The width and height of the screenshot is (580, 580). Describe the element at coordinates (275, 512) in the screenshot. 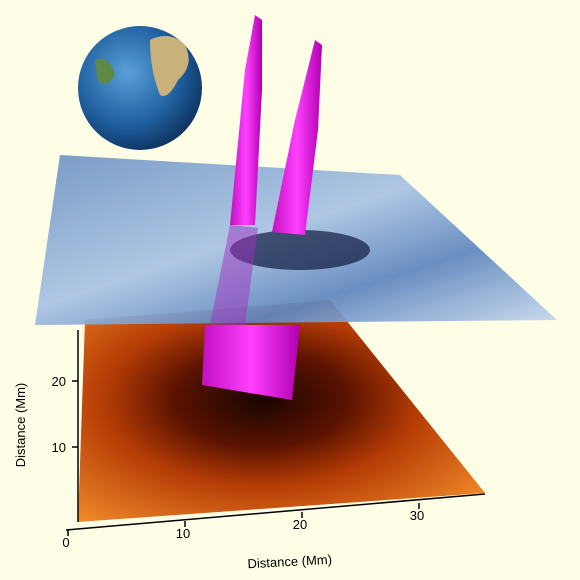

I see `x-axis-line` at that location.